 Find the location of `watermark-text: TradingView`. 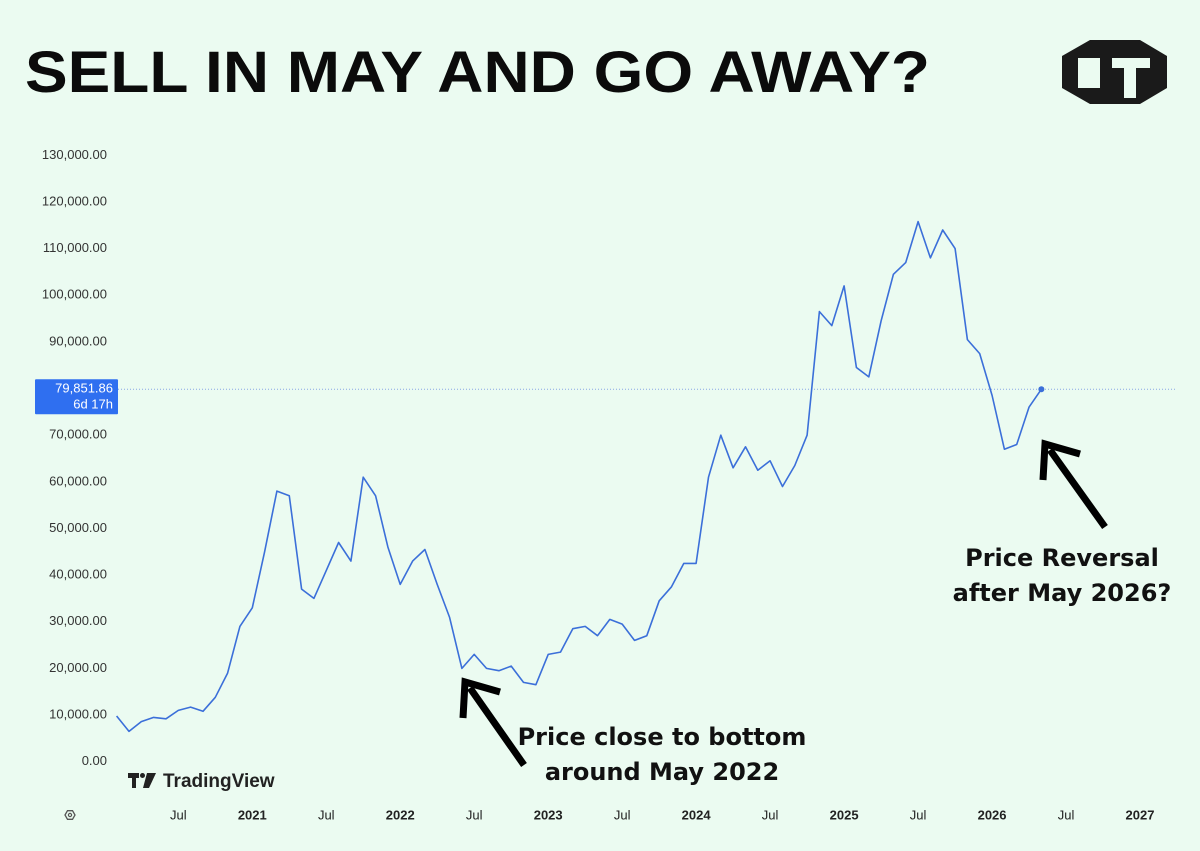

watermark-text: TradingView is located at coordinates (219, 781).